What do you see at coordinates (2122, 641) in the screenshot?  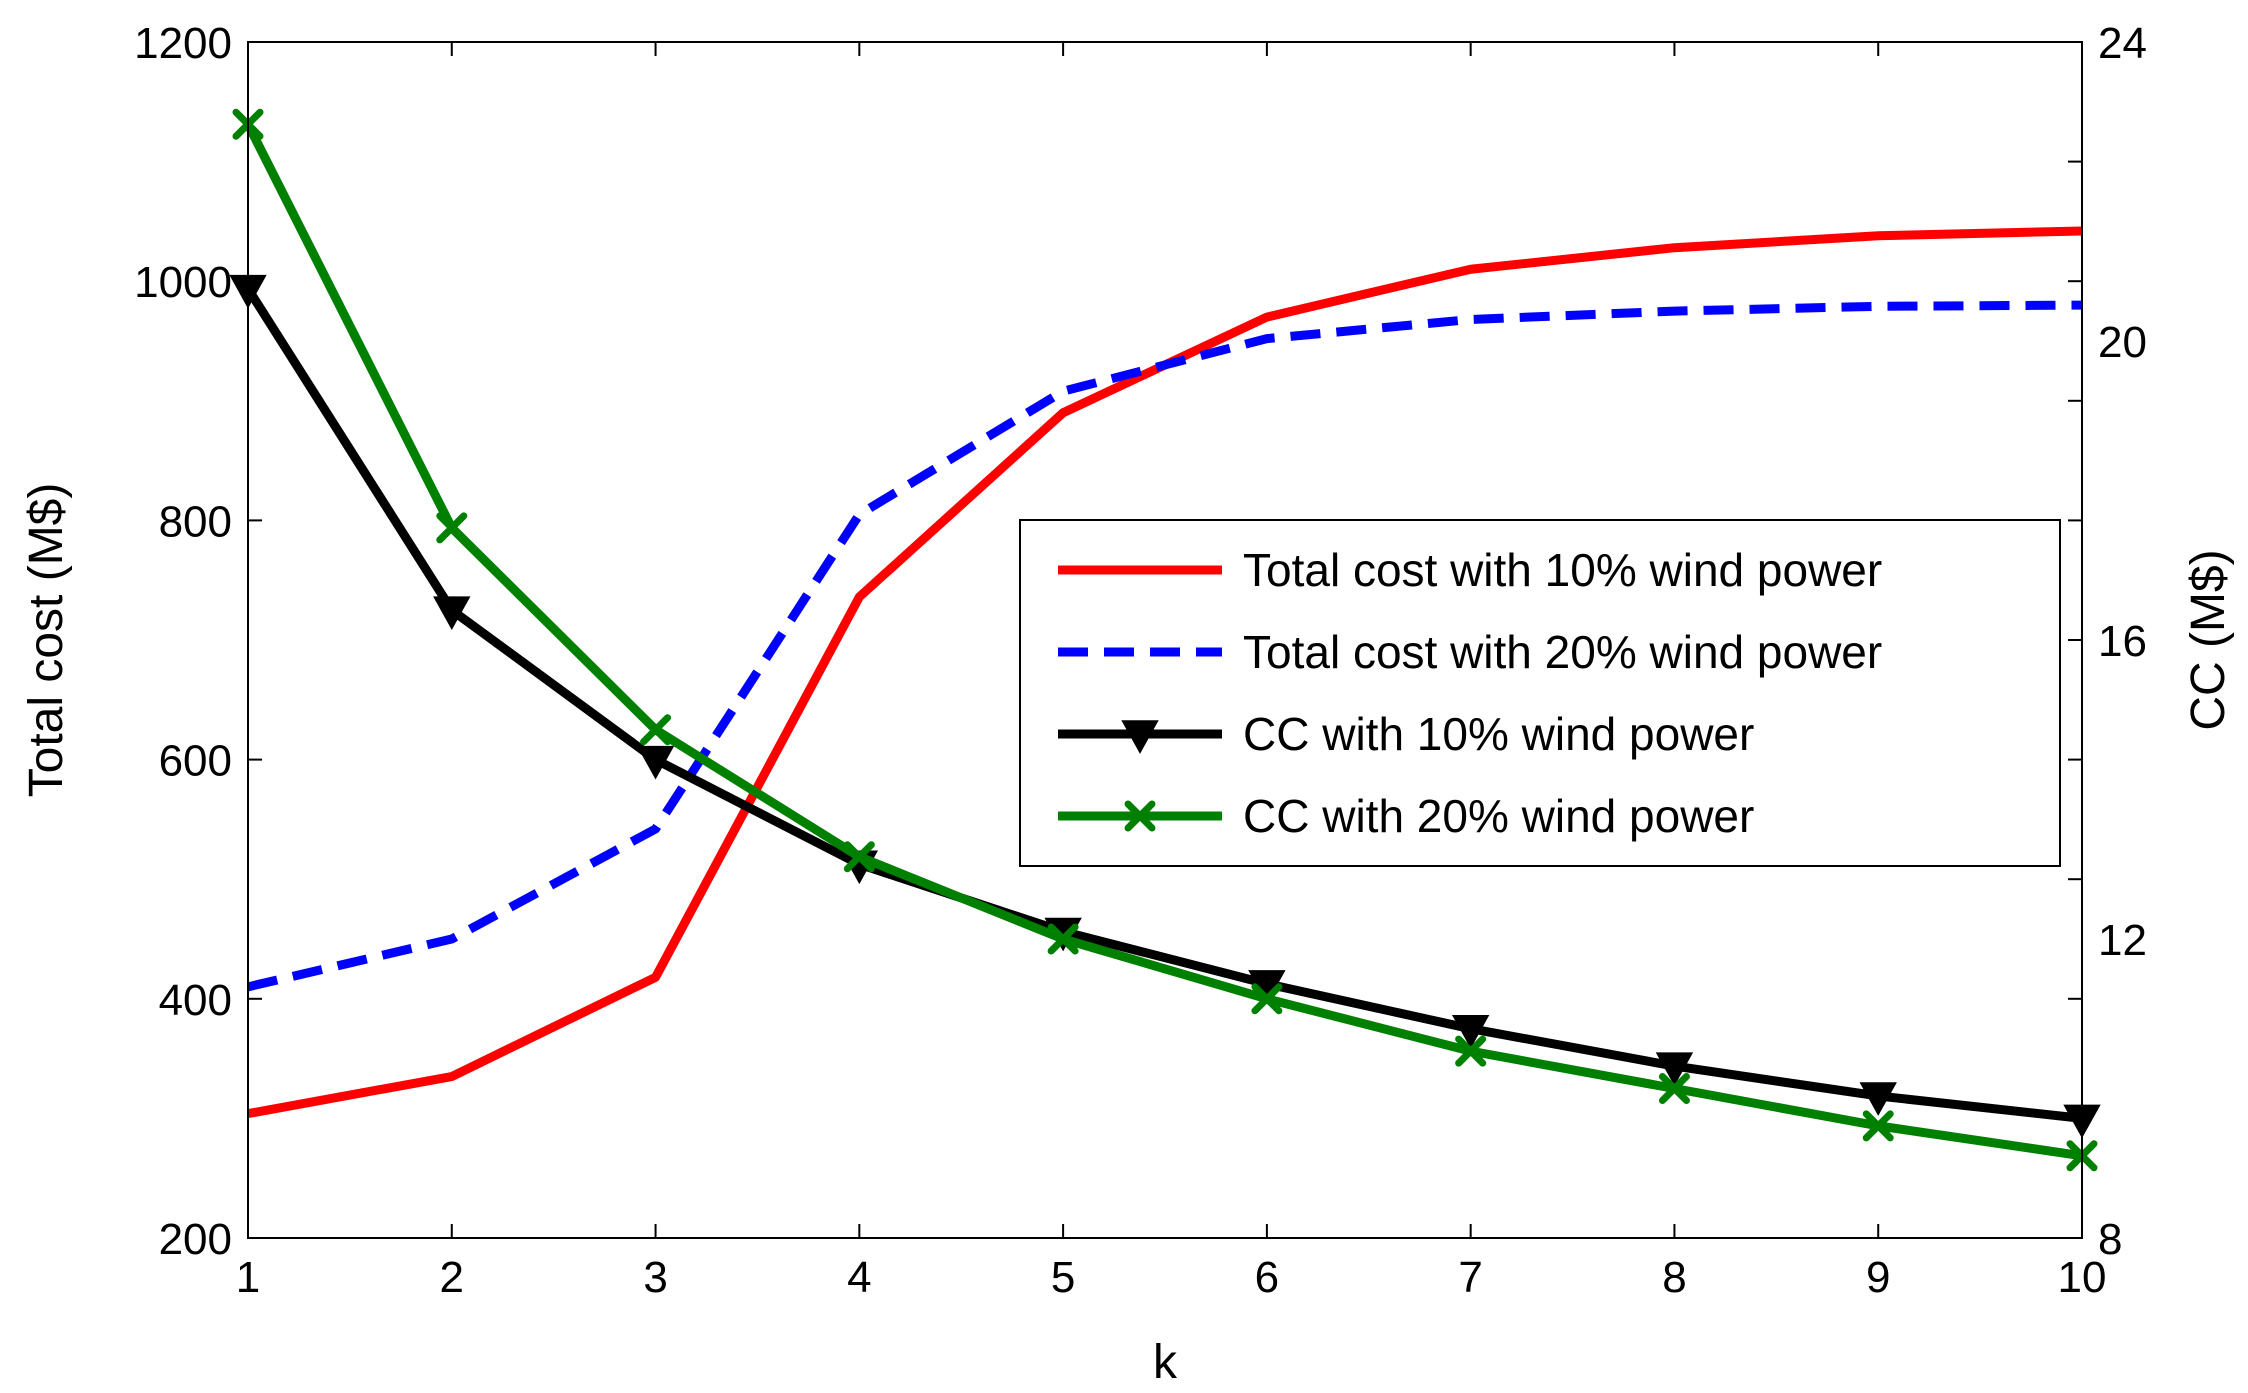 I see `y2-tick-label: 16` at bounding box center [2122, 641].